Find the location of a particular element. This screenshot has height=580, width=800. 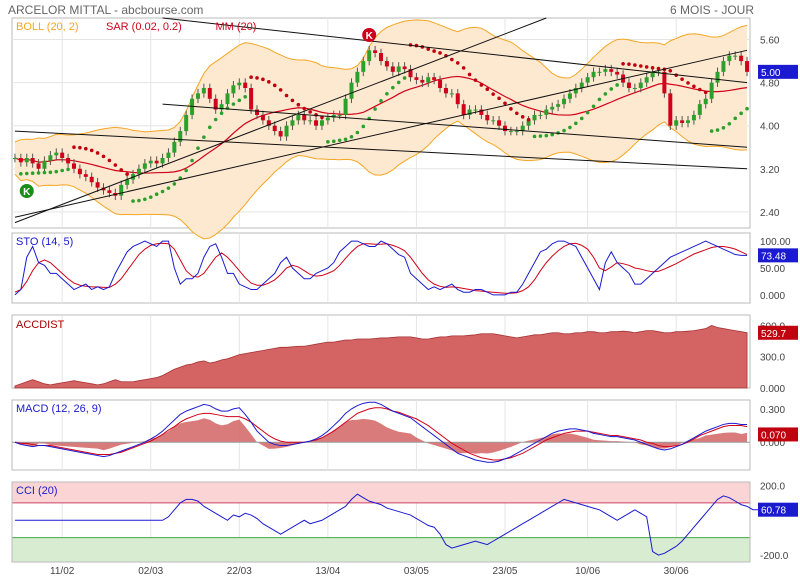

period-label: 6 MOIS - JOUR is located at coordinates (711, 10).